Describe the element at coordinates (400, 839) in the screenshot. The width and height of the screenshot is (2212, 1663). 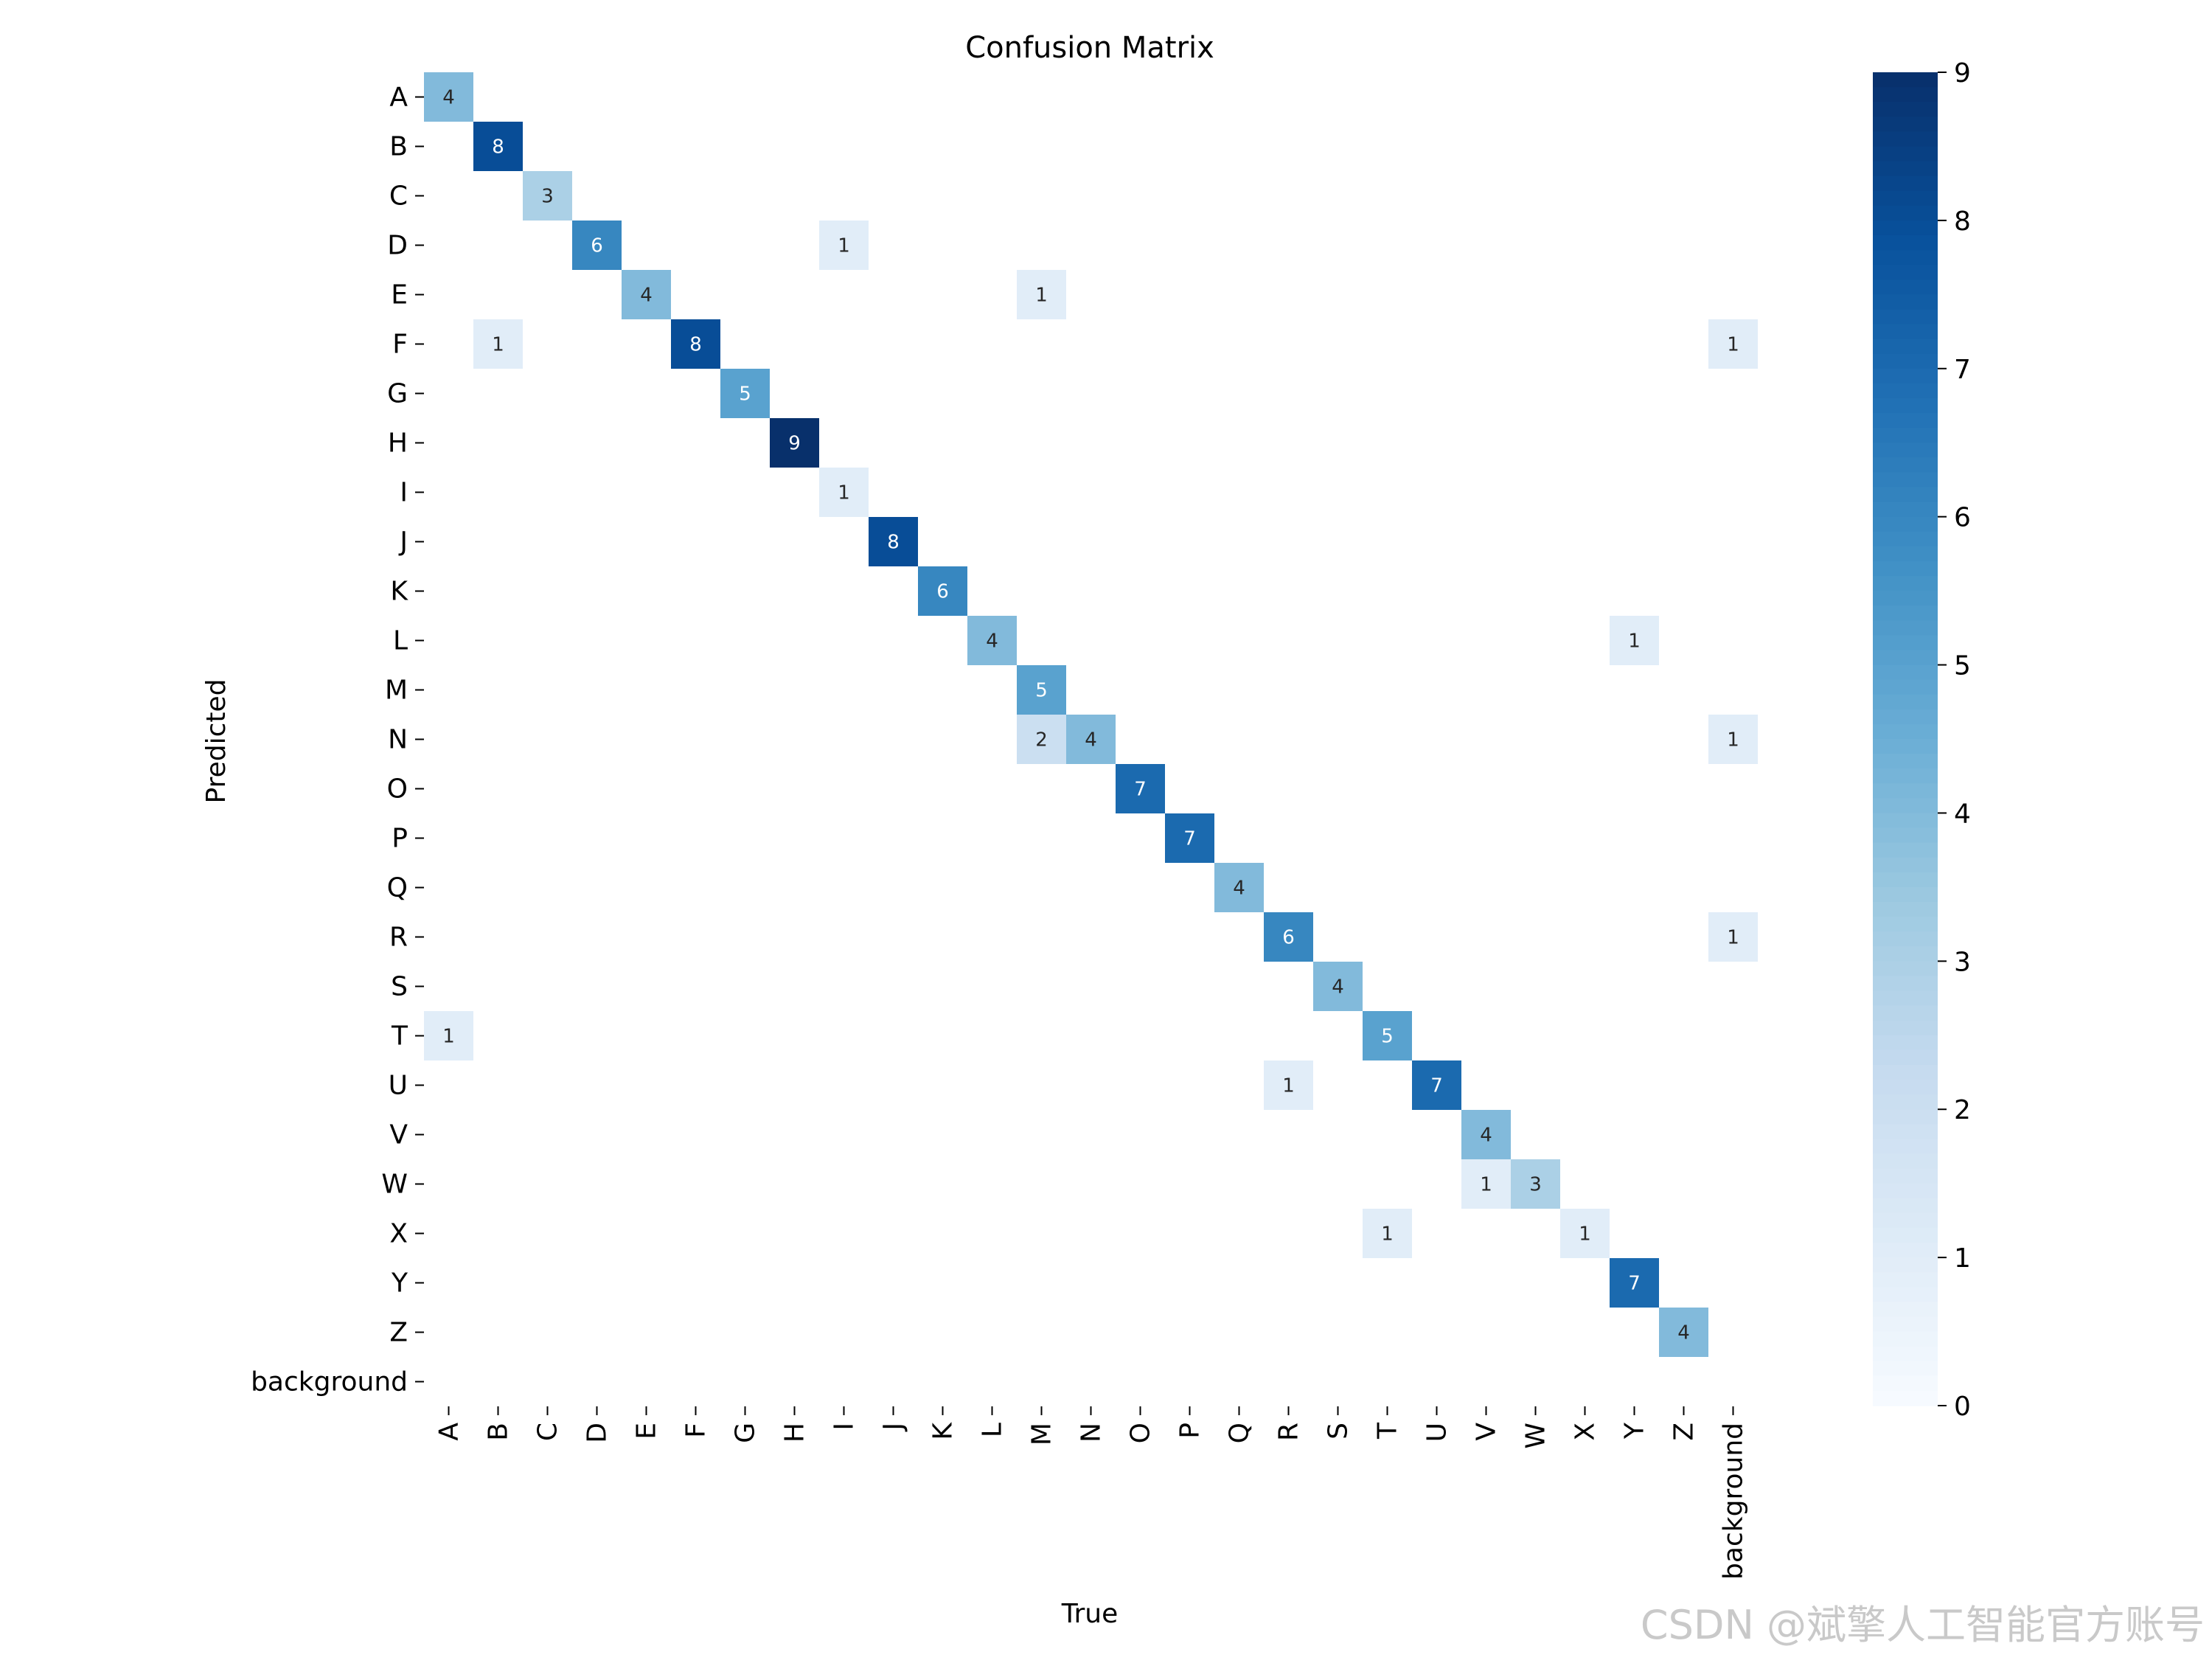
I see `y-tick-label: P` at that location.